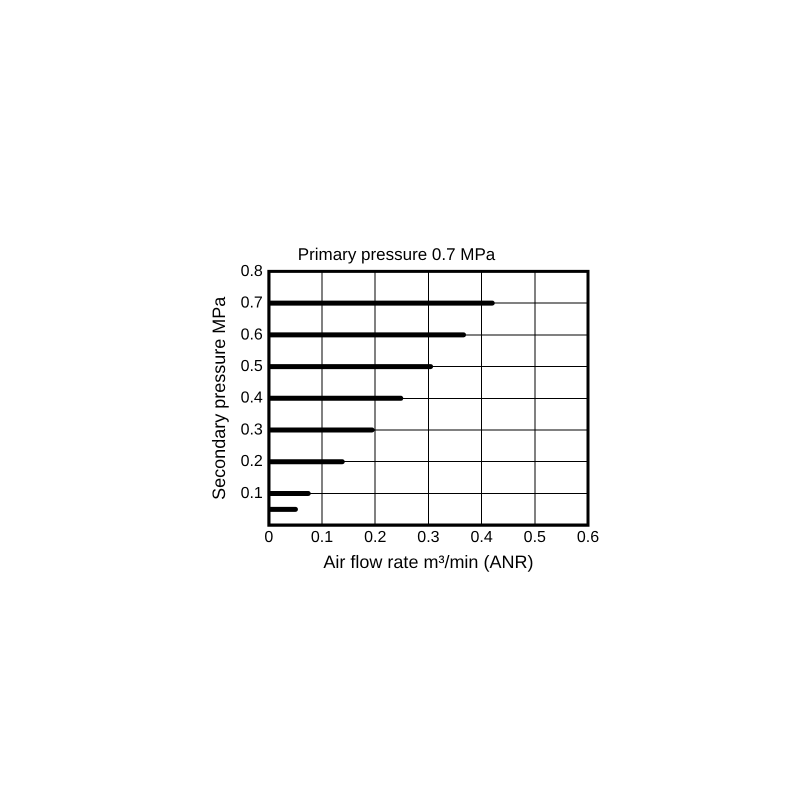 The height and width of the screenshot is (800, 800). I want to click on y-tick-label: 0.4, so click(251, 398).